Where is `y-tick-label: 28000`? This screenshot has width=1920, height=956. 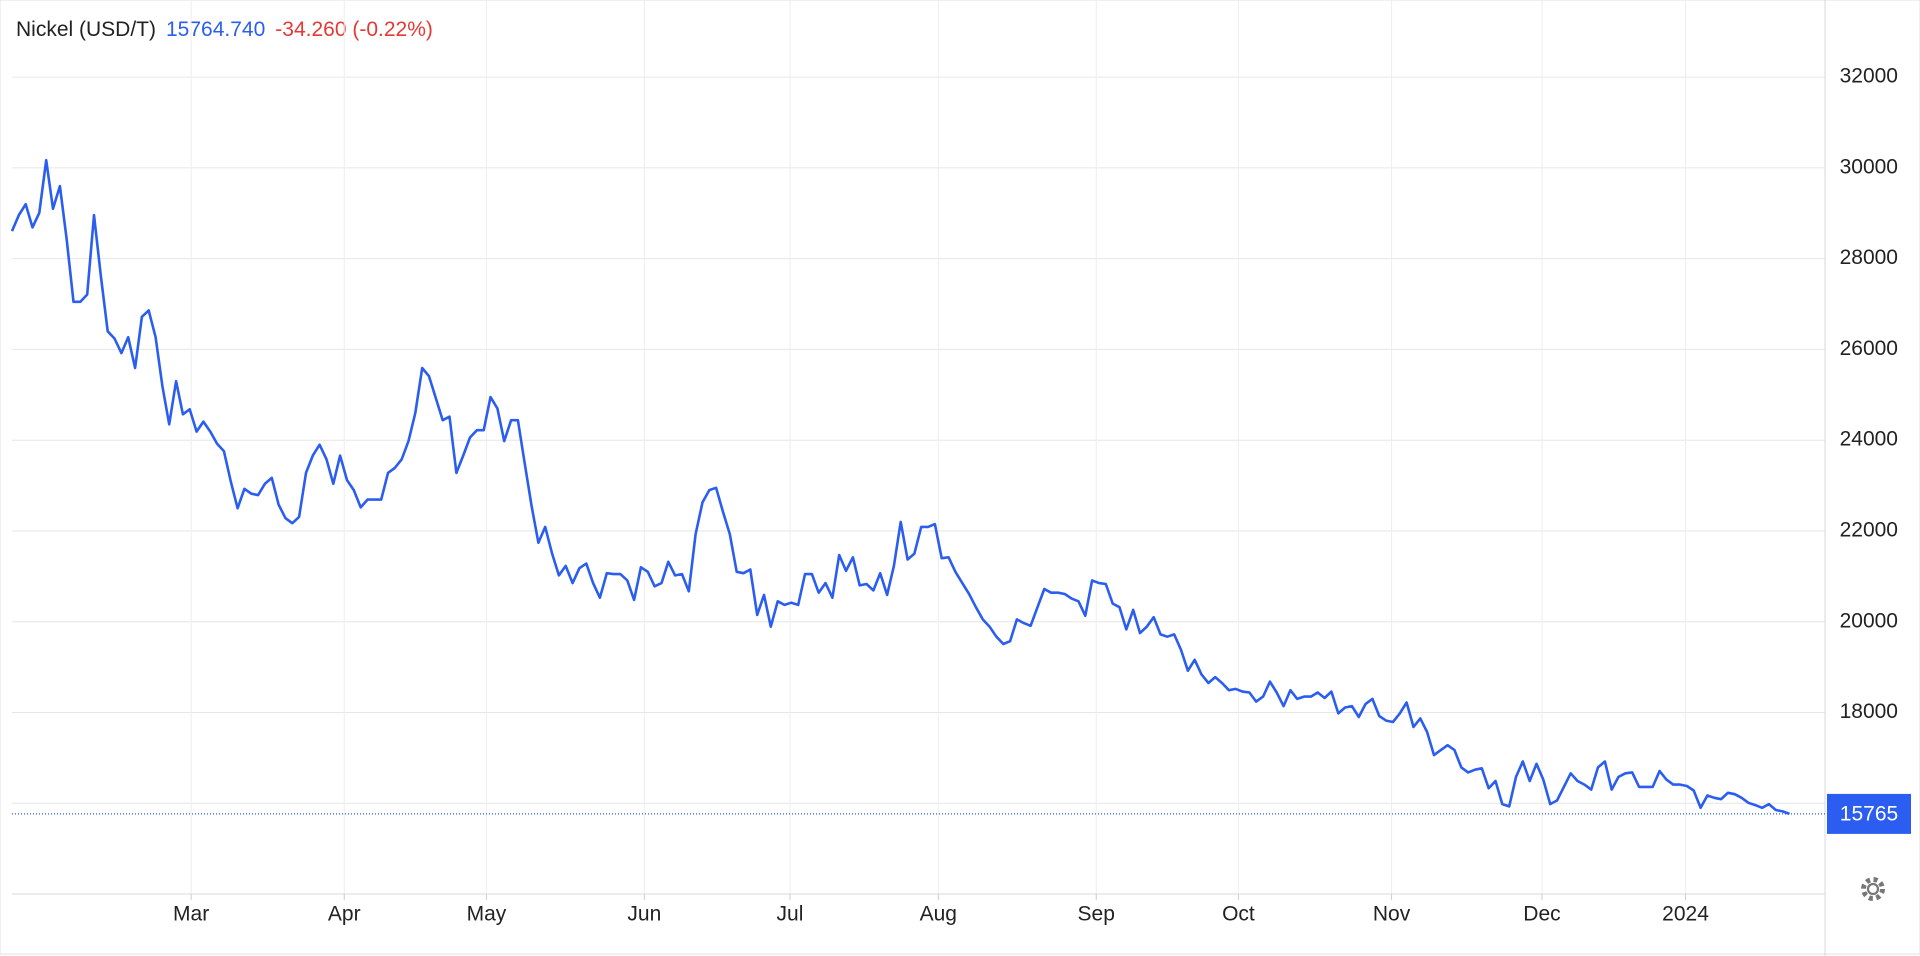
y-tick-label: 28000 is located at coordinates (1869, 257).